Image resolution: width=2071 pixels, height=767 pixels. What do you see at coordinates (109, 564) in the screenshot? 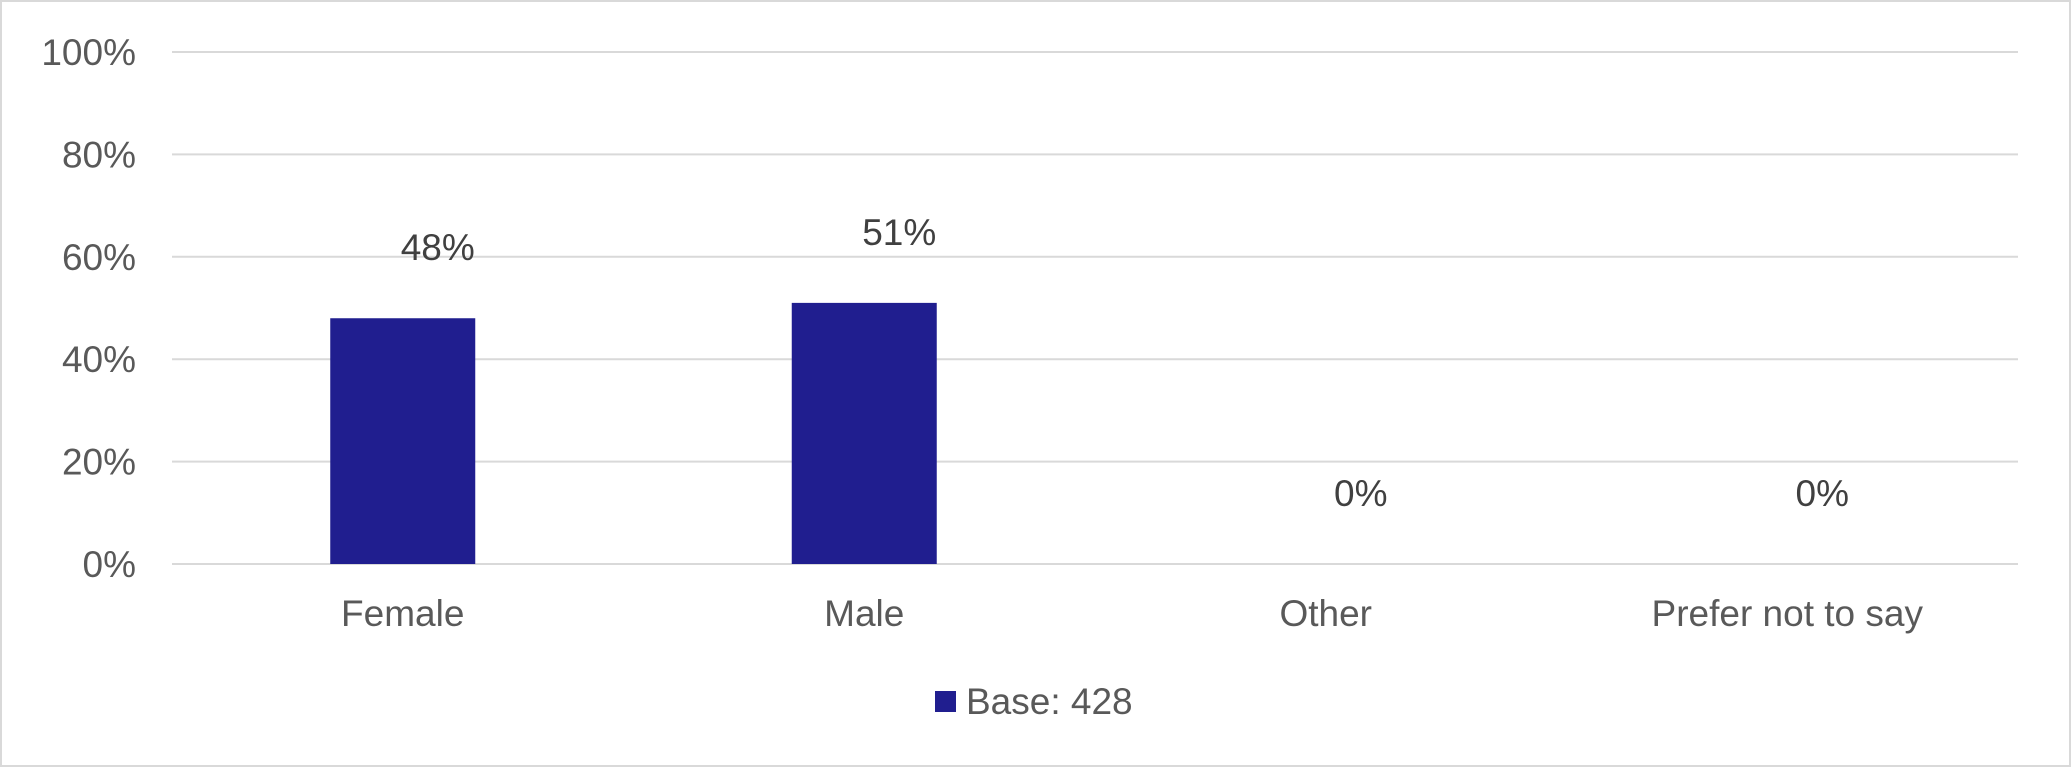
I see `y-tick-label: 0%` at bounding box center [109, 564].